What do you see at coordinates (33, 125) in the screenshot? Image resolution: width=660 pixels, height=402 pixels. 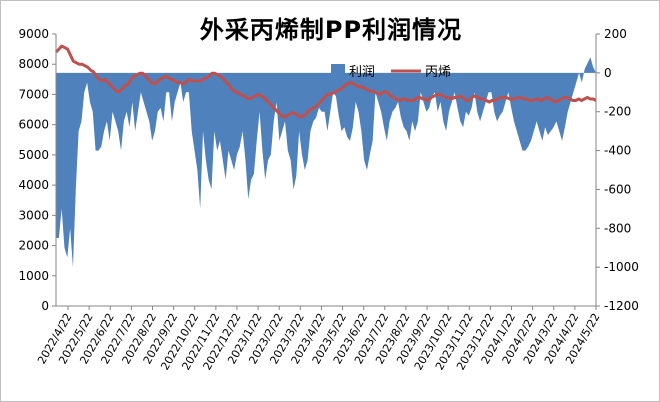 I see `y-left-tick-label: 6000` at bounding box center [33, 125].